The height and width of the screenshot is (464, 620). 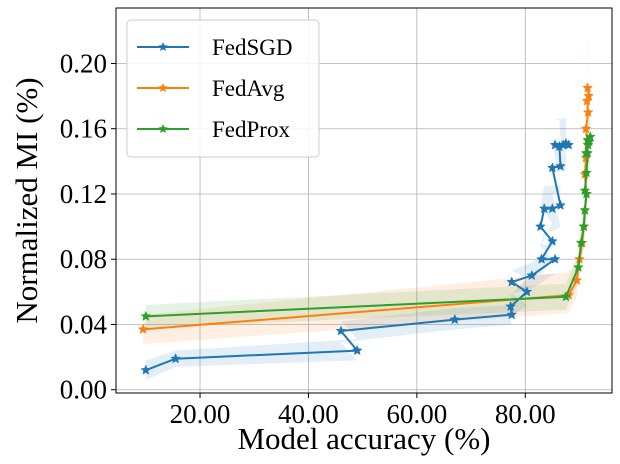 I want to click on legend-fedsgd-label: FedSGD, so click(x=252, y=47).